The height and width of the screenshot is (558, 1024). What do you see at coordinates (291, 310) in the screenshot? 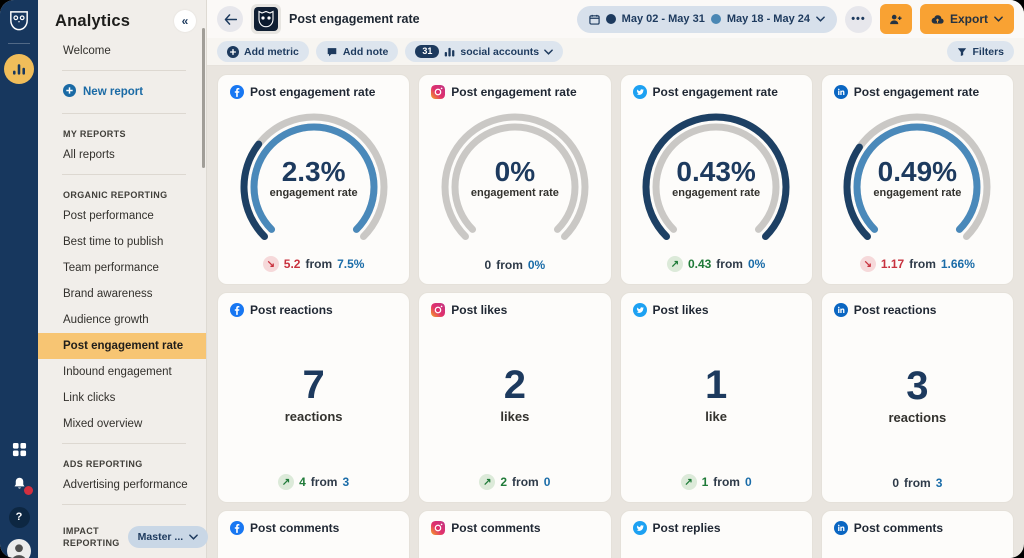
I see `card-title: Post reactions` at bounding box center [291, 310].